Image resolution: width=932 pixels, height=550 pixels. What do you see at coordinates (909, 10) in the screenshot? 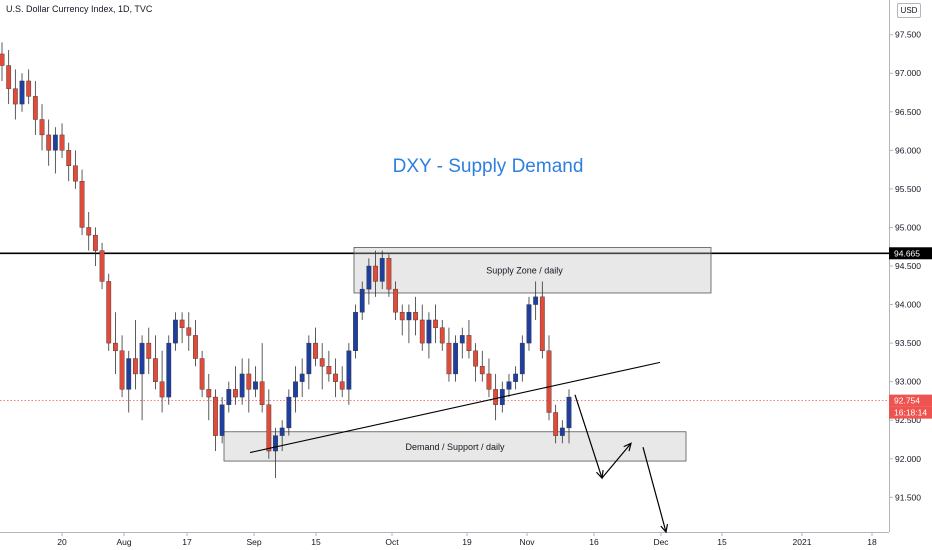
I see `currency-badge: USD` at bounding box center [909, 10].